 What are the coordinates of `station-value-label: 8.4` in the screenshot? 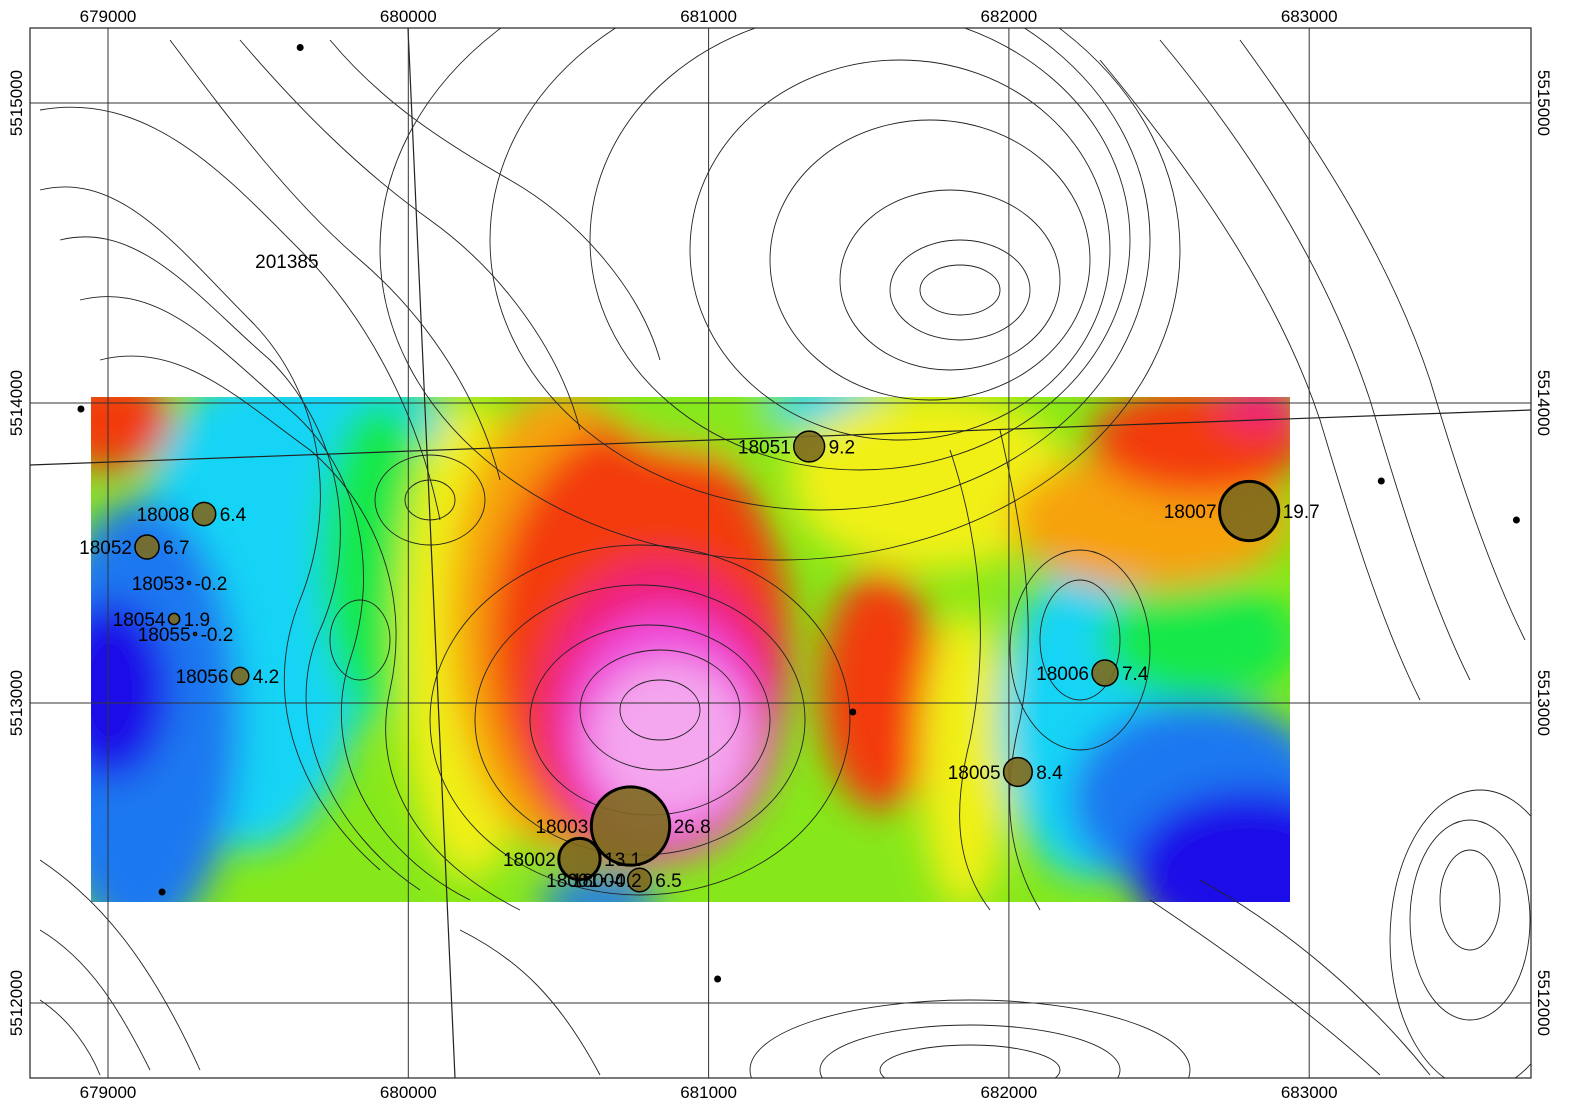 It's located at (1049, 773).